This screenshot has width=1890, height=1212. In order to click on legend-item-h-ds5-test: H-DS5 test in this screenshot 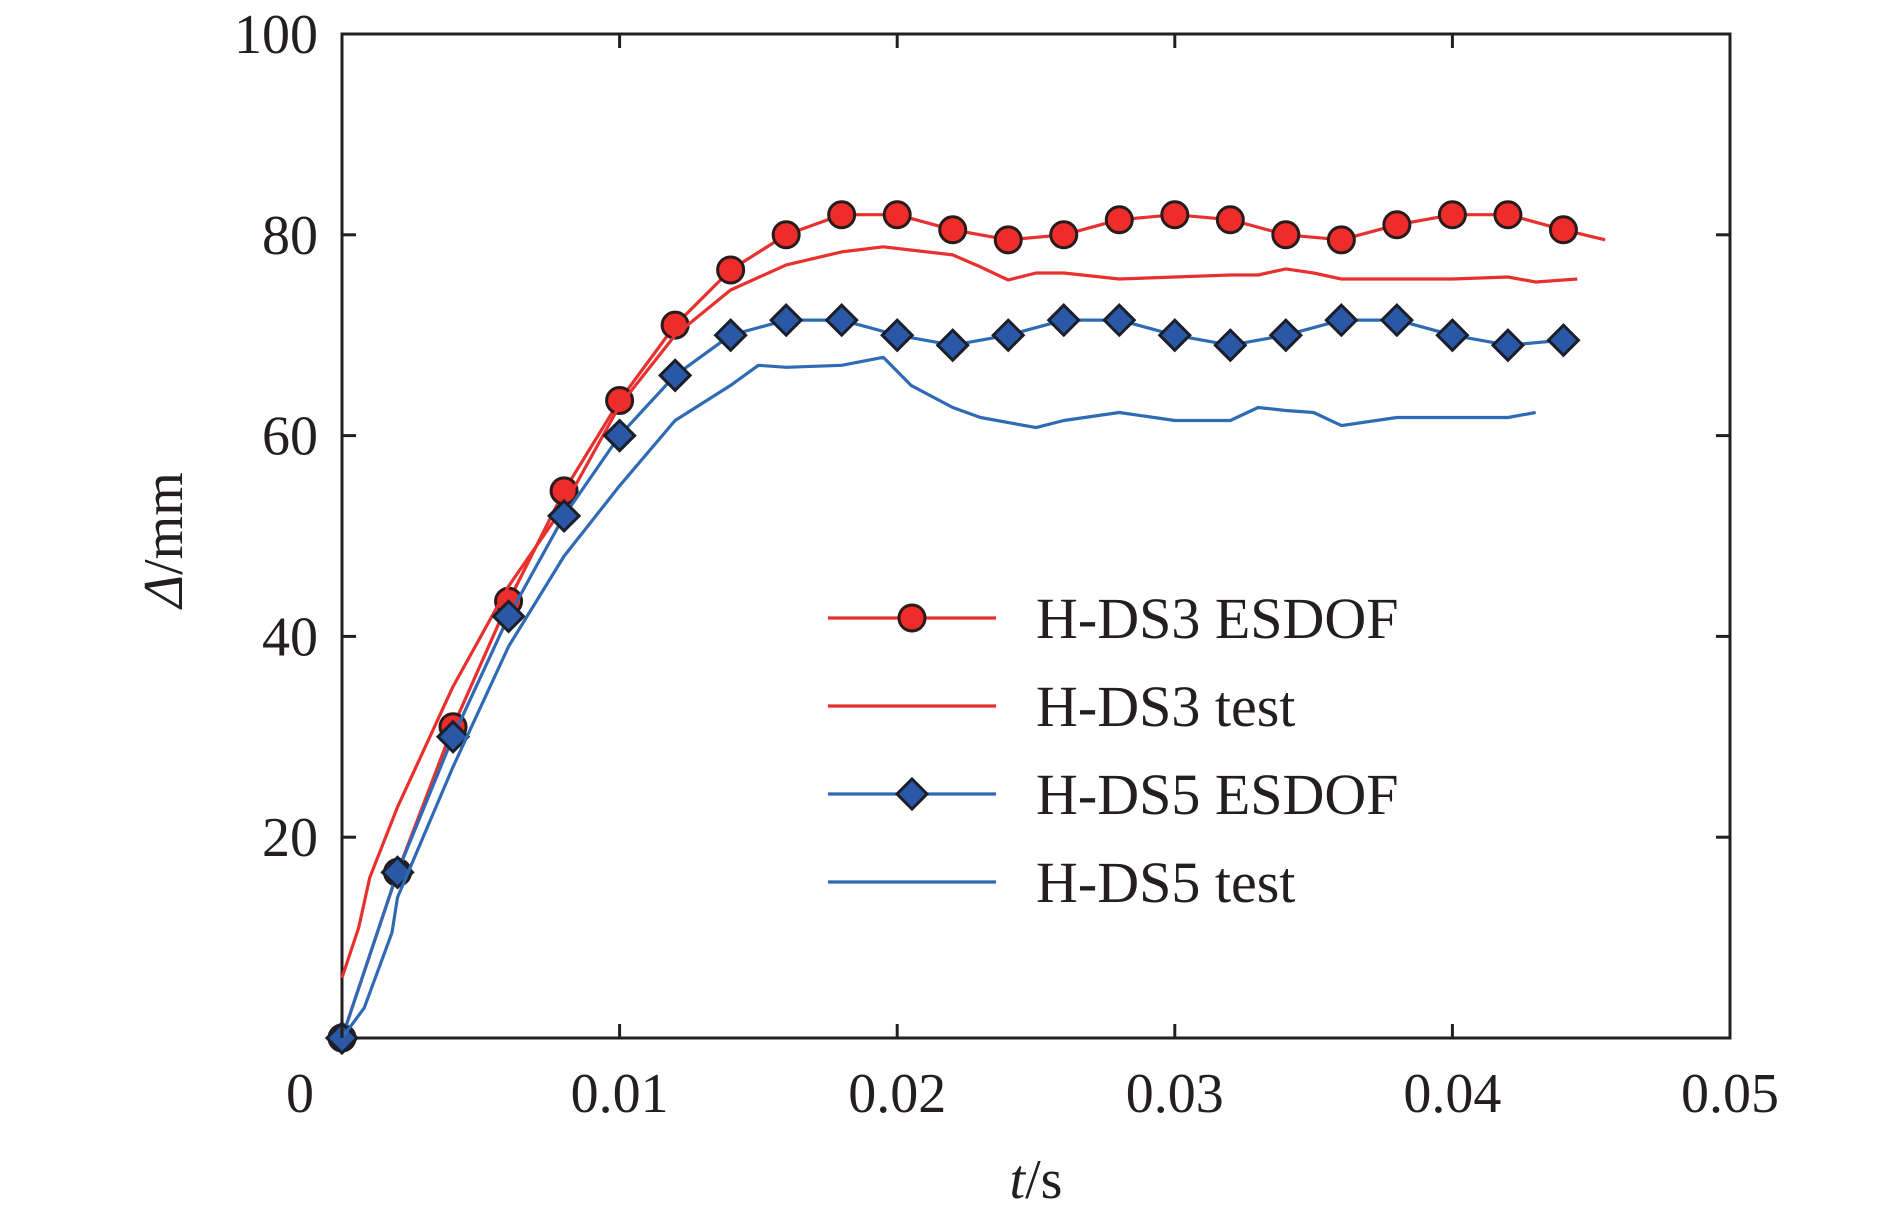, I will do `click(1061, 882)`.